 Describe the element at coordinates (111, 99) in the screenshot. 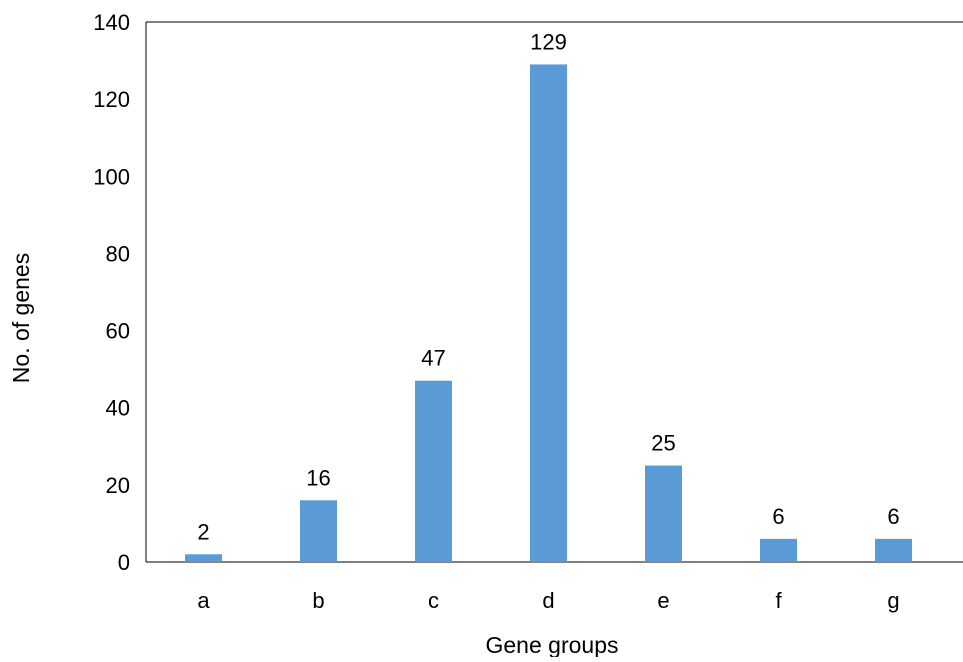

I see `y-tick-label: 120` at that location.